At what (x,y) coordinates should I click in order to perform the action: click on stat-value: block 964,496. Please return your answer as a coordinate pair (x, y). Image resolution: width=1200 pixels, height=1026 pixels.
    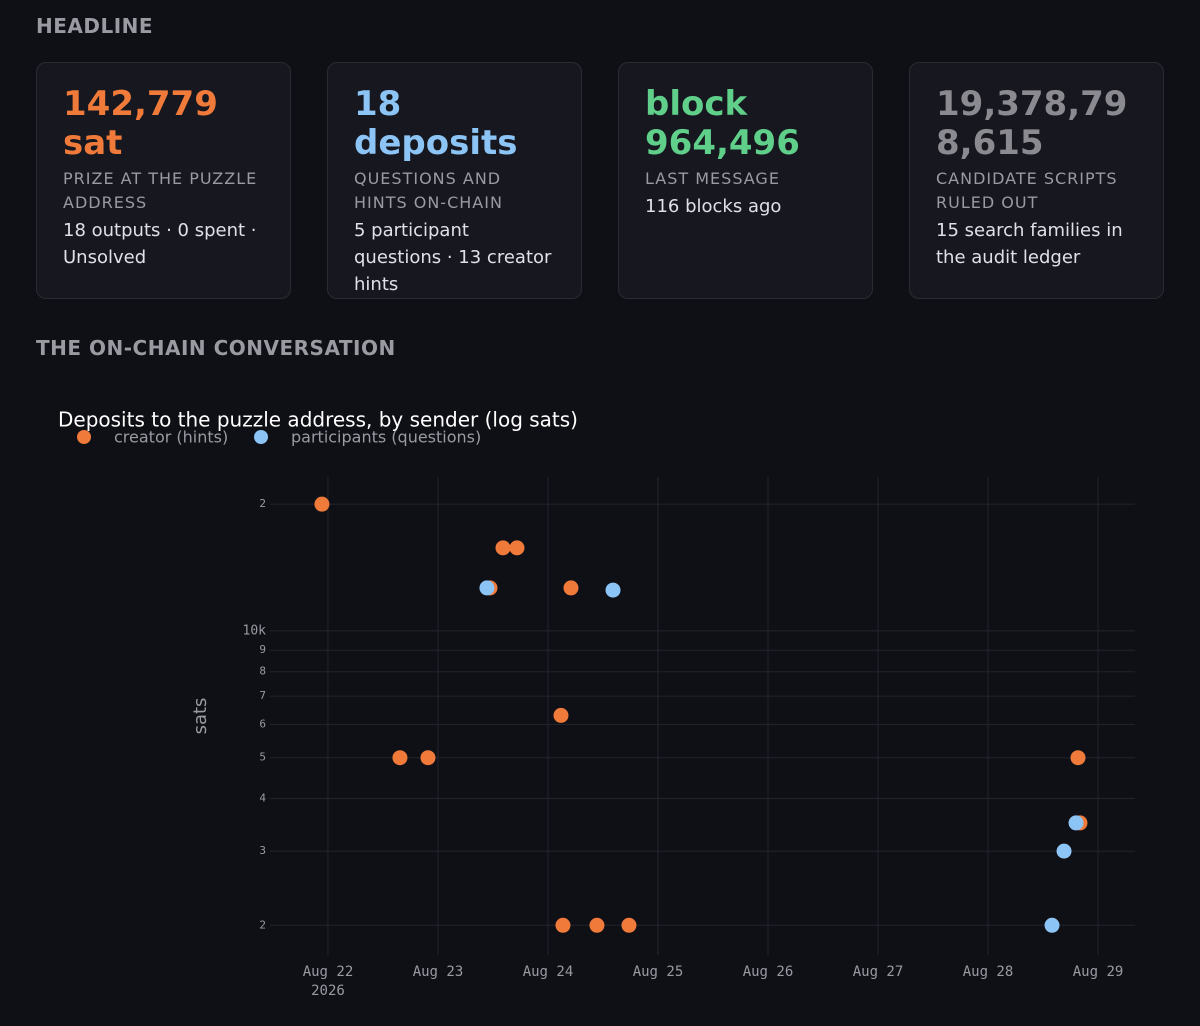
    Looking at the image, I should click on (722, 123).